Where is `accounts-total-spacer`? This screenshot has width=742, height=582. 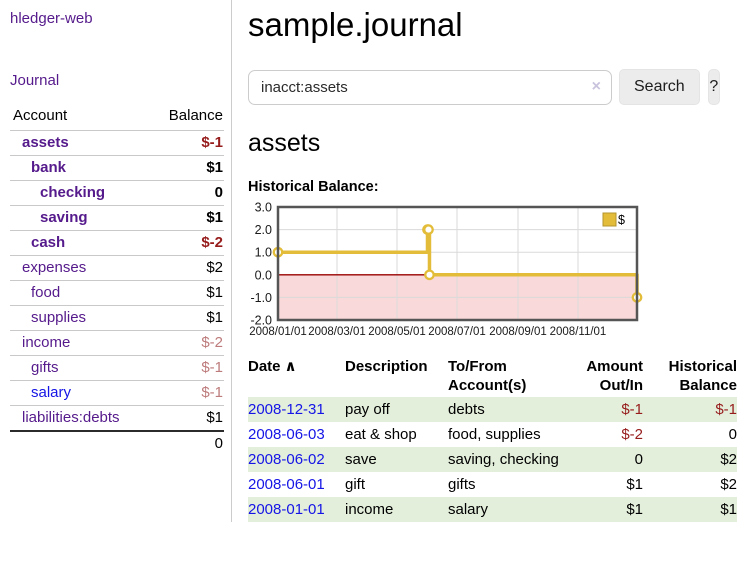 accounts-total-spacer is located at coordinates (80, 443).